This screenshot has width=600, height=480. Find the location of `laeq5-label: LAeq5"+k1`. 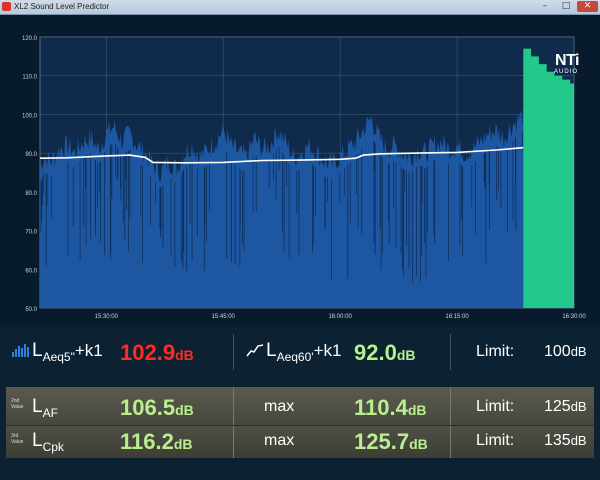

laeq5-label: LAeq5"+k1 is located at coordinates (67, 352).